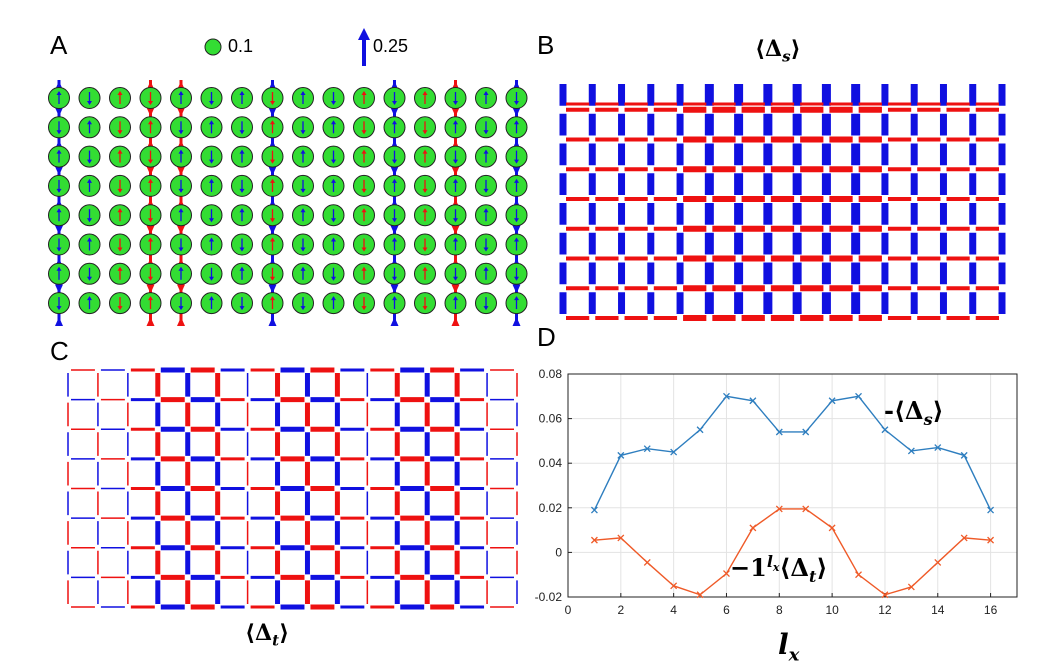 The height and width of the screenshot is (668, 1054). Describe the element at coordinates (769, 49) in the screenshot. I see `panel-b-title-text: ⟨Δ` at that location.